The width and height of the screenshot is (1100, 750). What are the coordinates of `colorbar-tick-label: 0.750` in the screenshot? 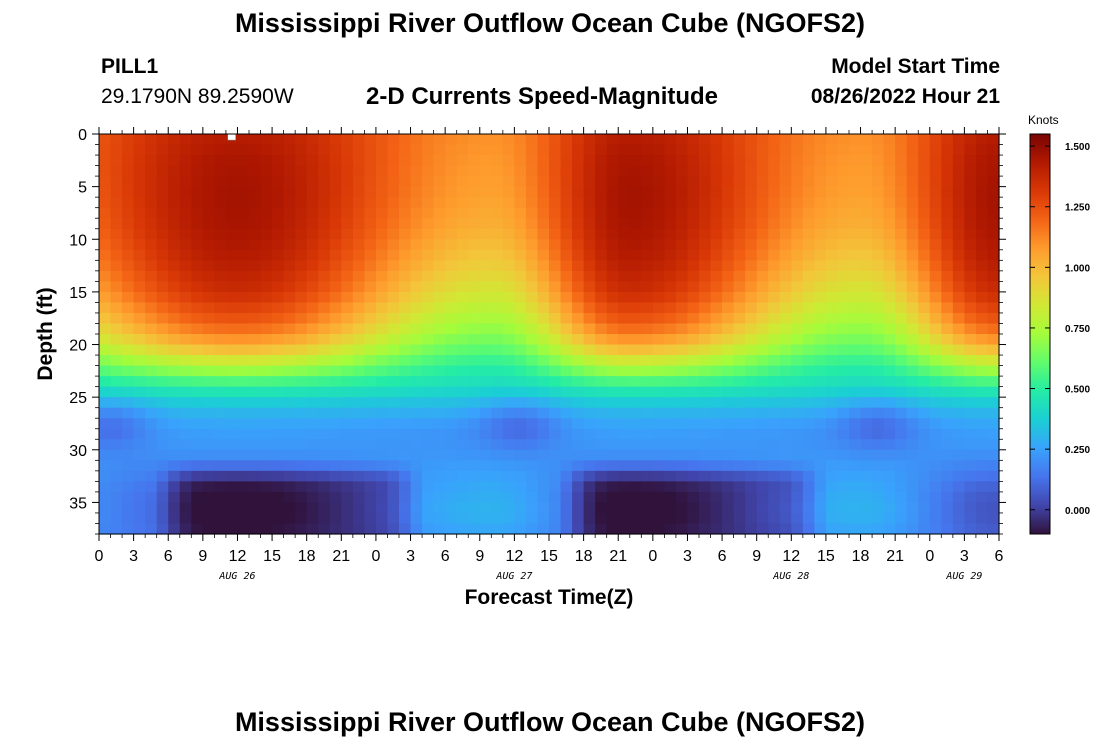 It's located at (1077, 329).